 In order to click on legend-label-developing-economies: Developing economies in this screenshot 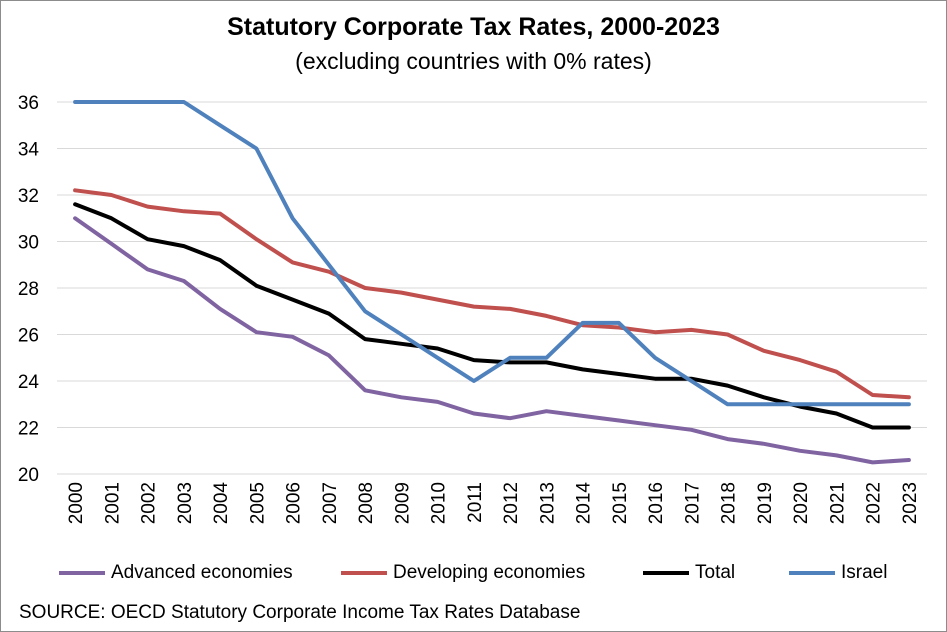, I will do `click(489, 572)`.